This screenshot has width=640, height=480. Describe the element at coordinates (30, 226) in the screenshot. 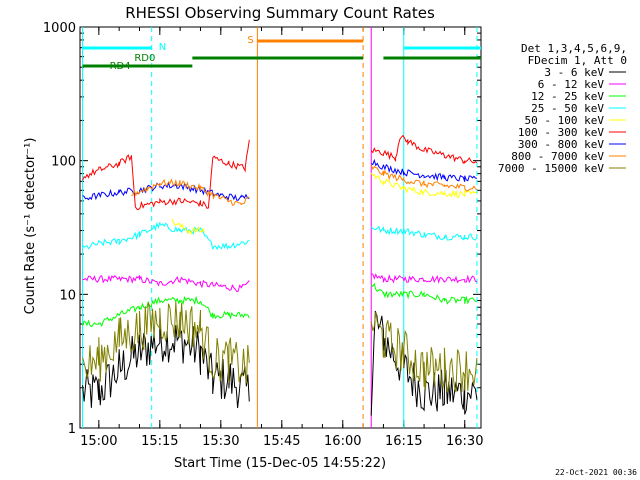

I see `y-axis-label: Count Rate (s⁻¹ detector⁻¹)` at that location.